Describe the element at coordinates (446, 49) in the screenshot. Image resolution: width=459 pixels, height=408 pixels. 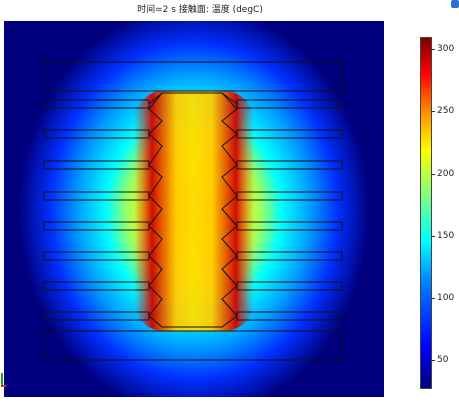
I see `colorbar-tick-label: 300` at that location.